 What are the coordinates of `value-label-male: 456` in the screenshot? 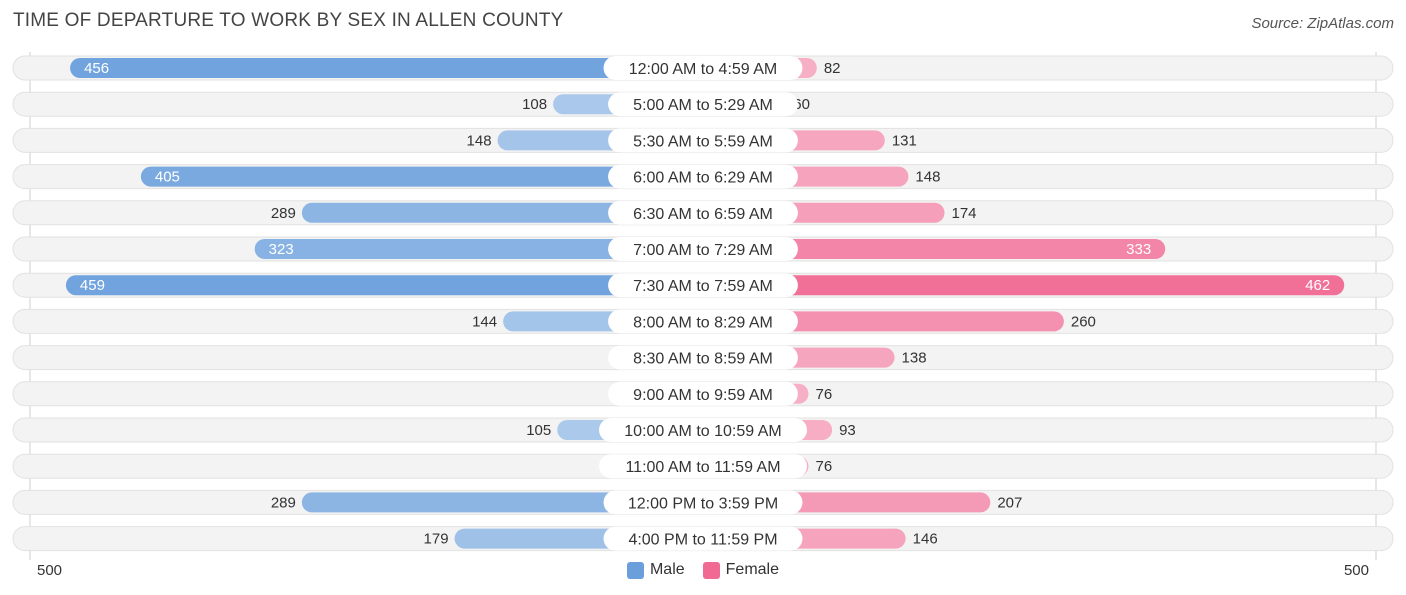 It's located at (96, 68).